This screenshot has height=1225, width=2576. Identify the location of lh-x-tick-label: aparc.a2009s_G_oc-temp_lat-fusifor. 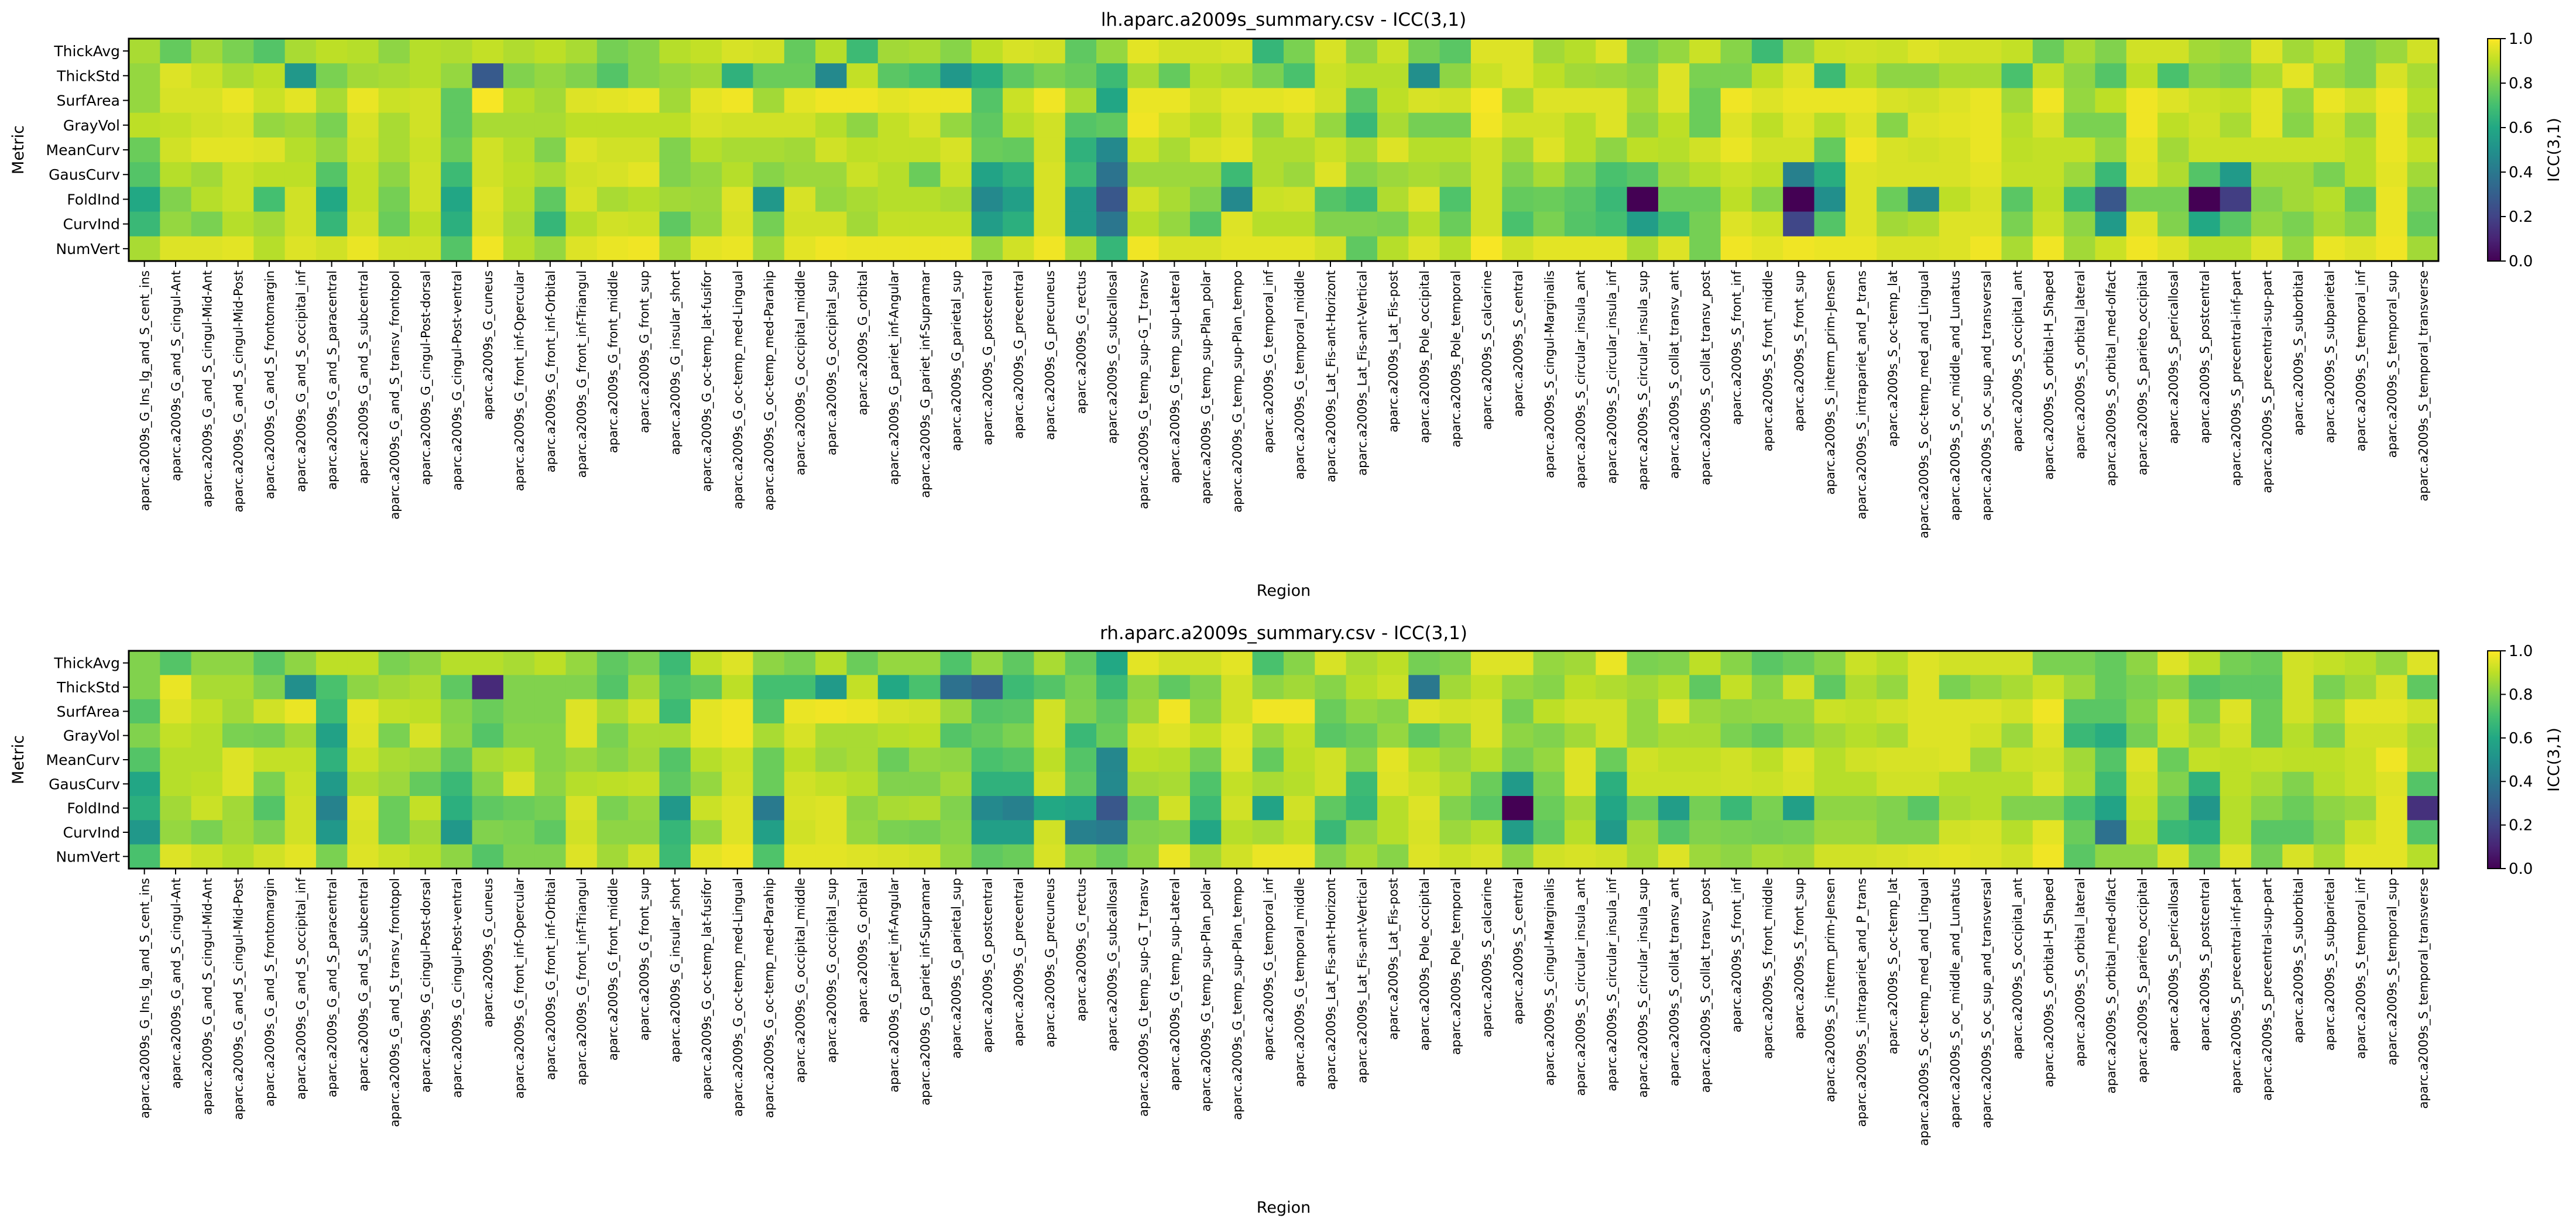
(708, 381).